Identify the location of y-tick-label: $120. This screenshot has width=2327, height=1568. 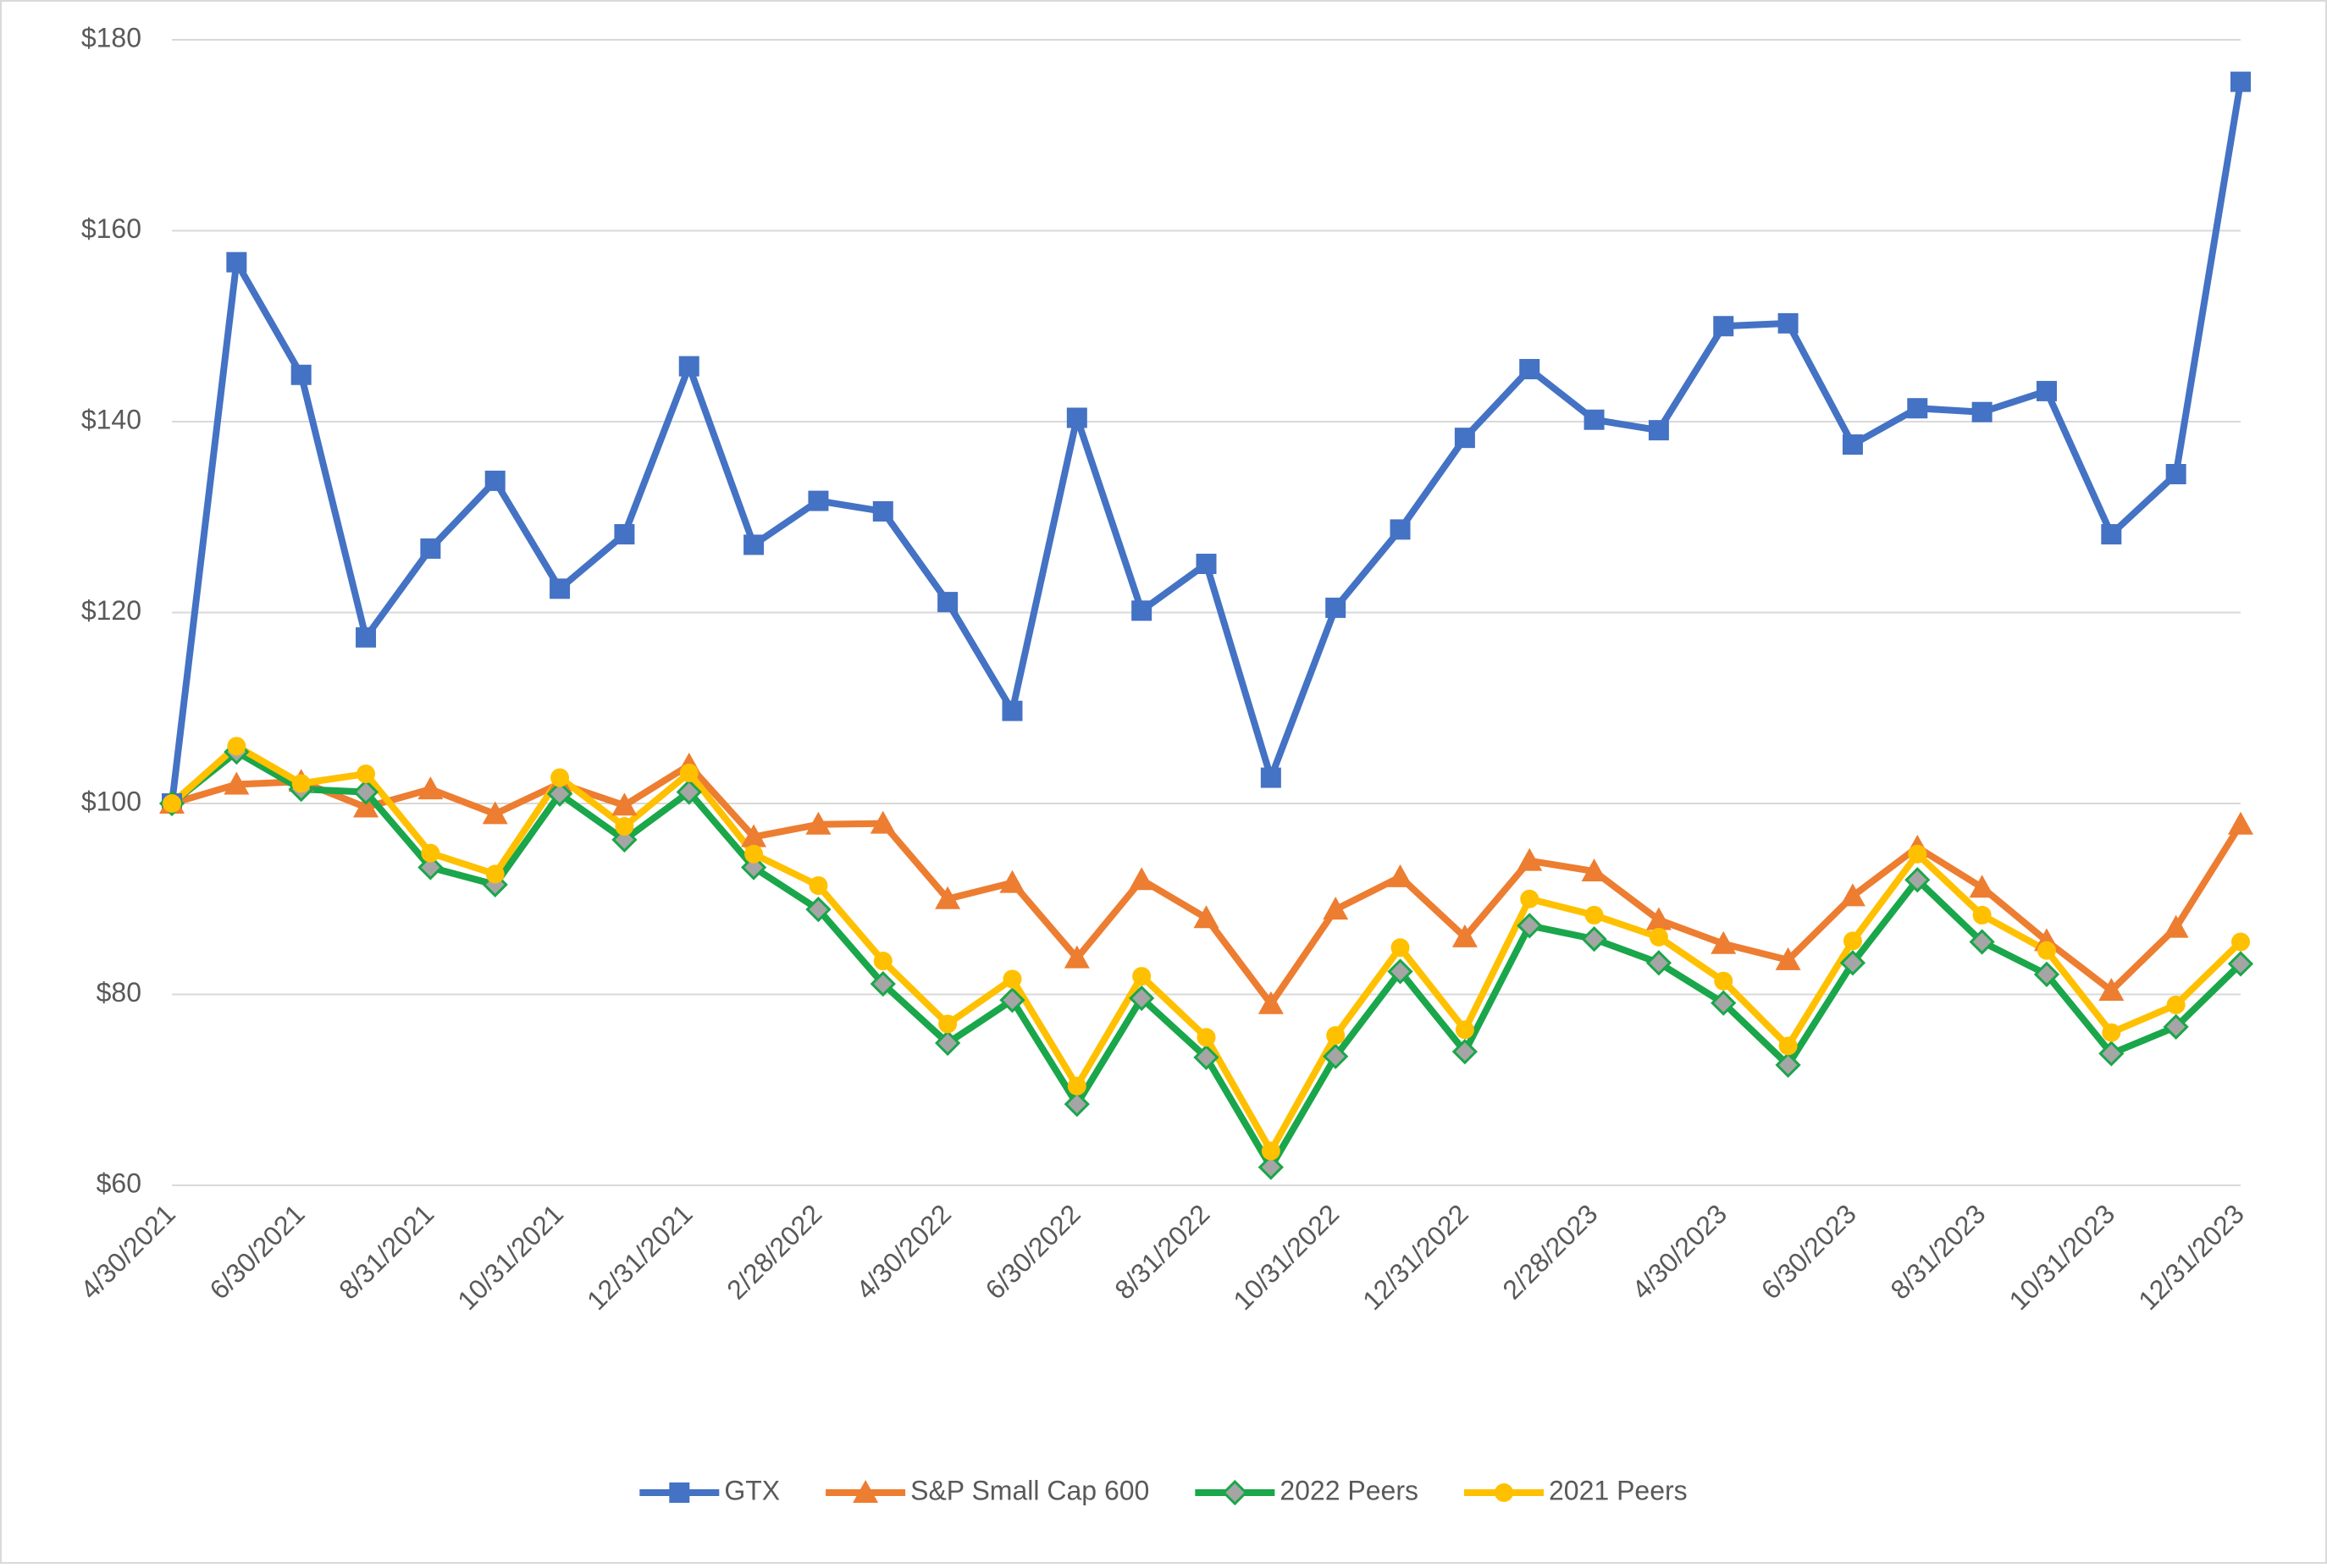
(111, 610).